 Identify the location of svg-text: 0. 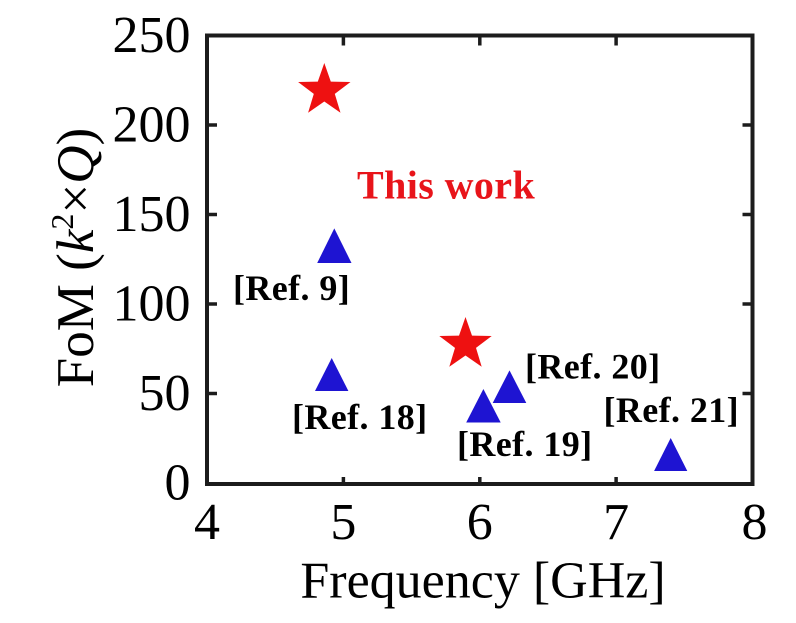
(178, 483).